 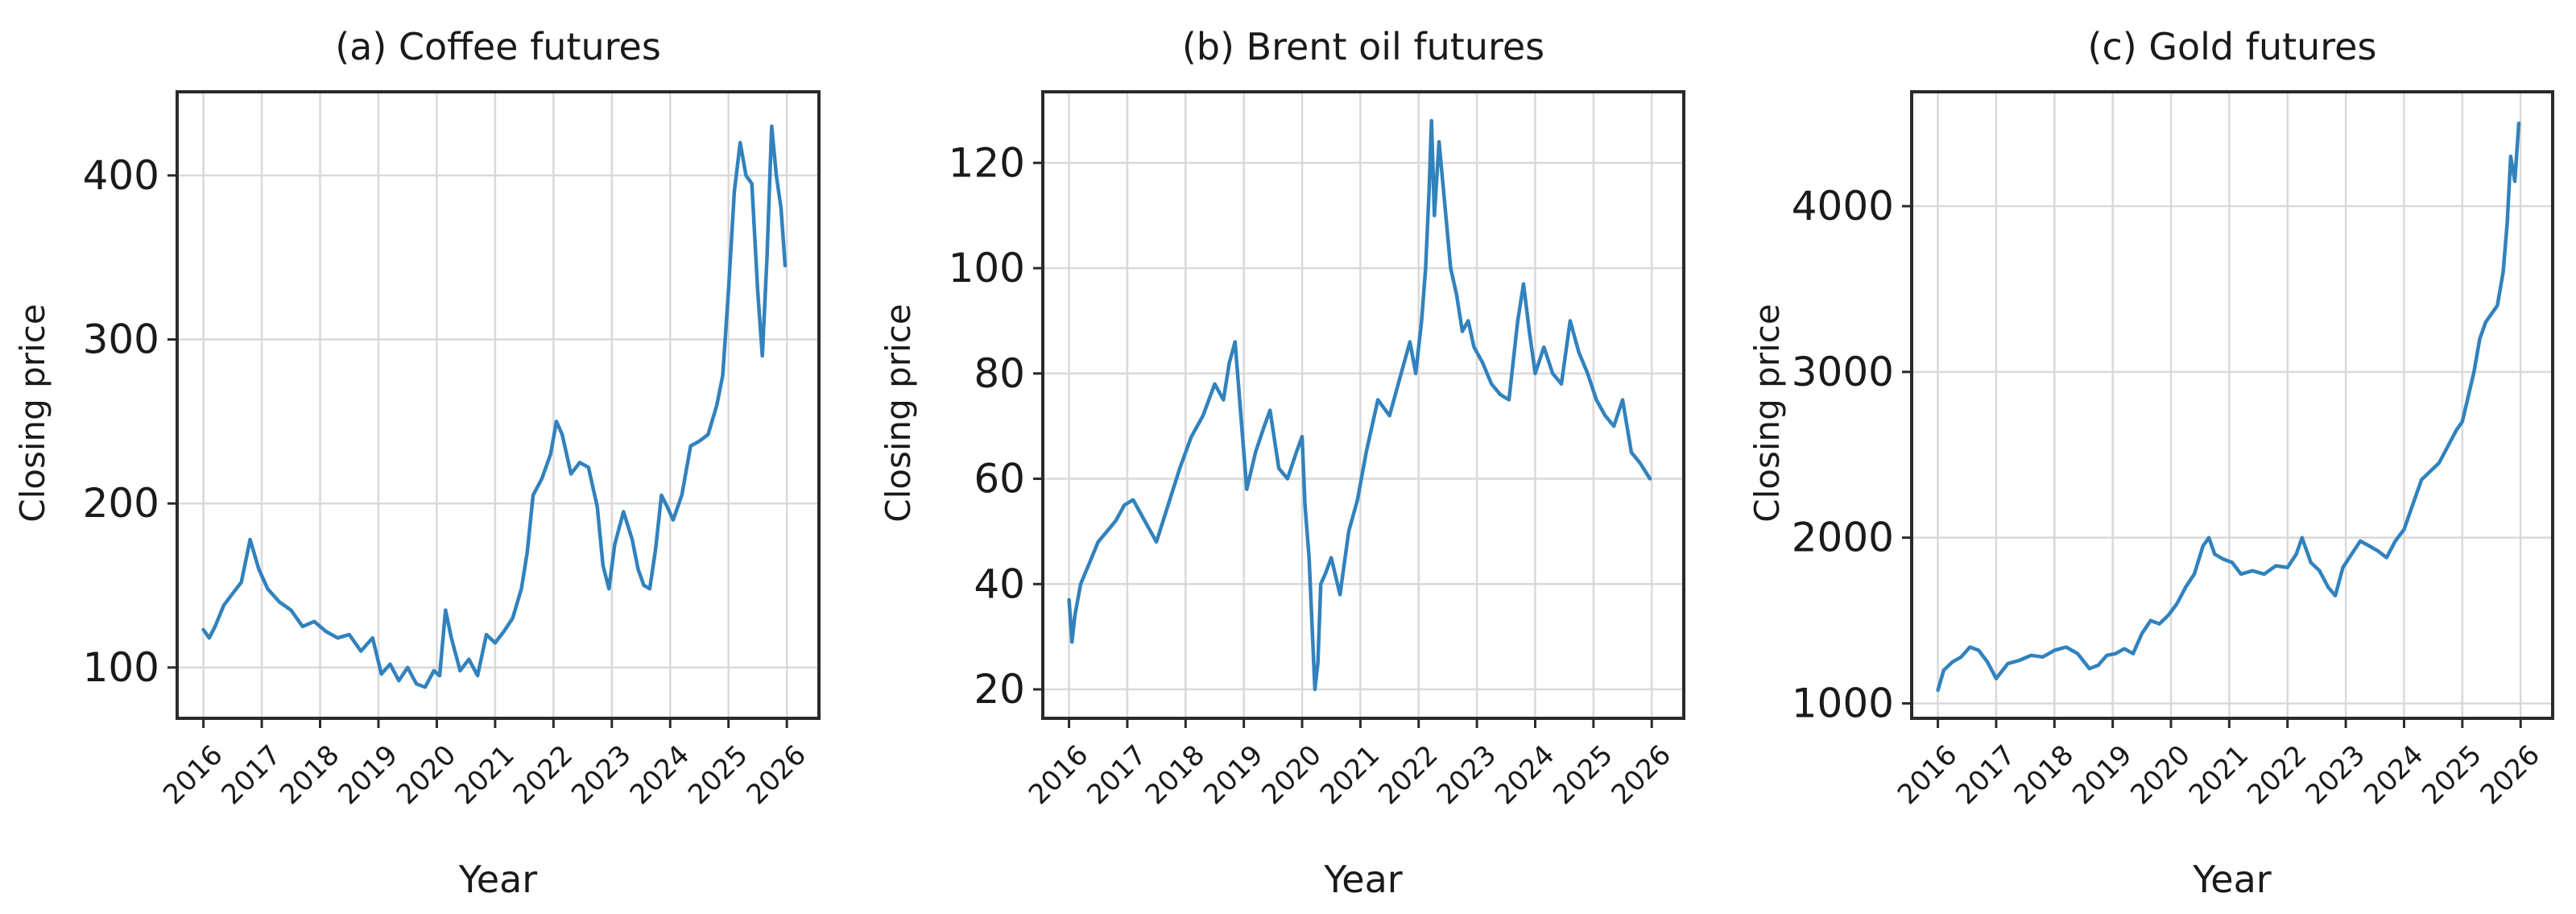 What do you see at coordinates (987, 162) in the screenshot?
I see `y-tick-label: 120` at bounding box center [987, 162].